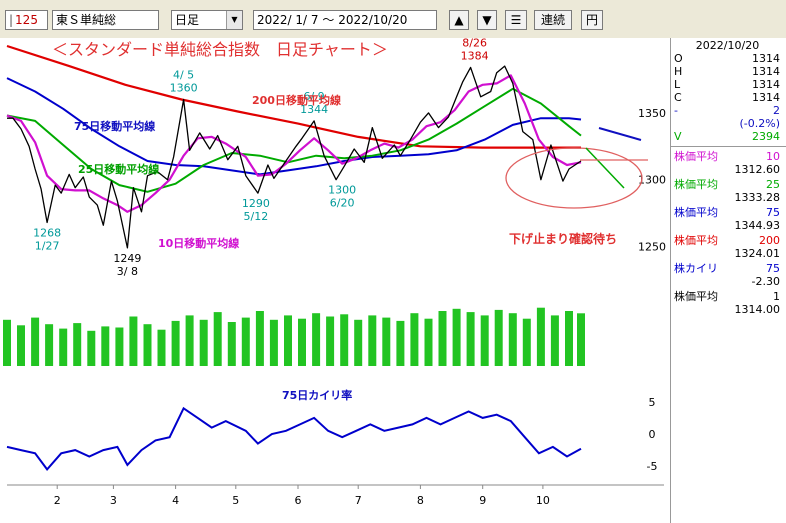 The image size is (786, 523). I want to click on ohlc-row-low: L 1314, so click(727, 84).